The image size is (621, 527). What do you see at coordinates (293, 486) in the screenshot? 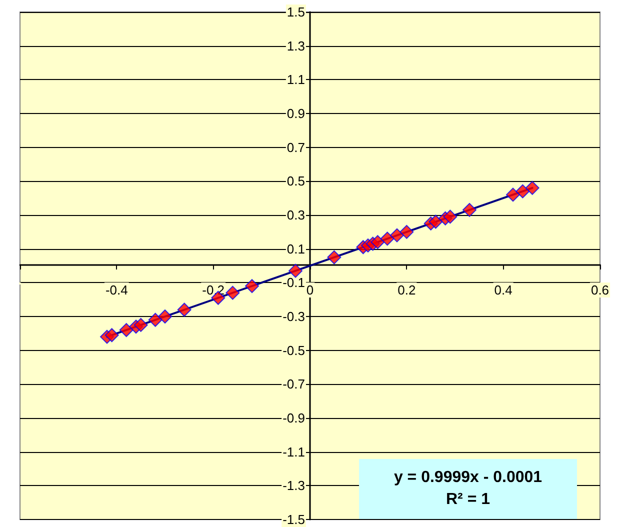
I see `y-tick-label: -1.3` at bounding box center [293, 486].